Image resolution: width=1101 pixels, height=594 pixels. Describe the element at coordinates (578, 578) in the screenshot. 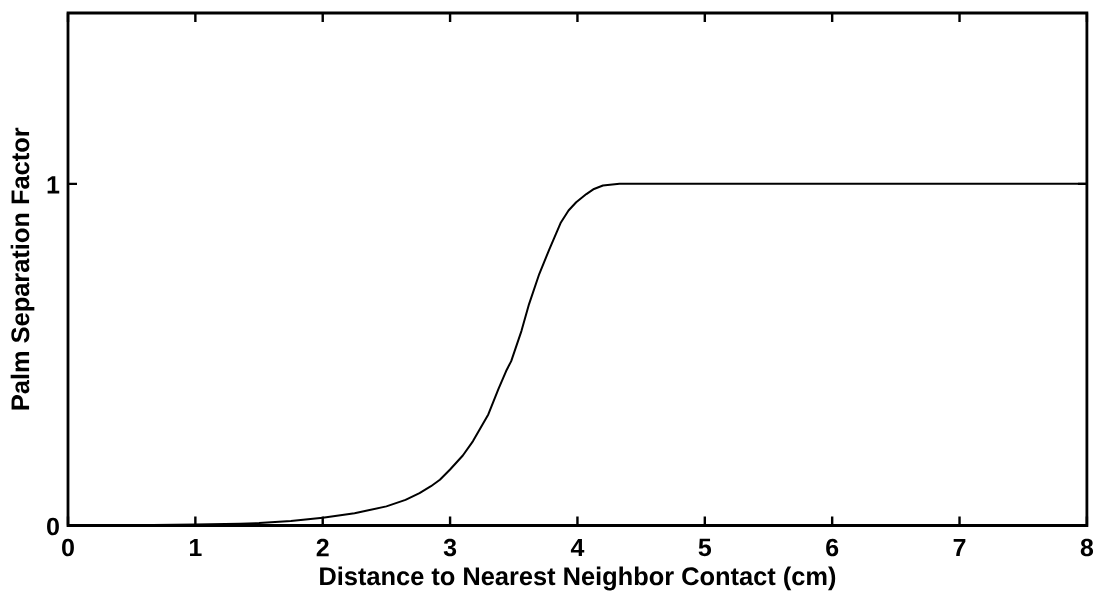

I see `x-axis-title: Distance to Nearest Neighbor Contact (cm)` at that location.